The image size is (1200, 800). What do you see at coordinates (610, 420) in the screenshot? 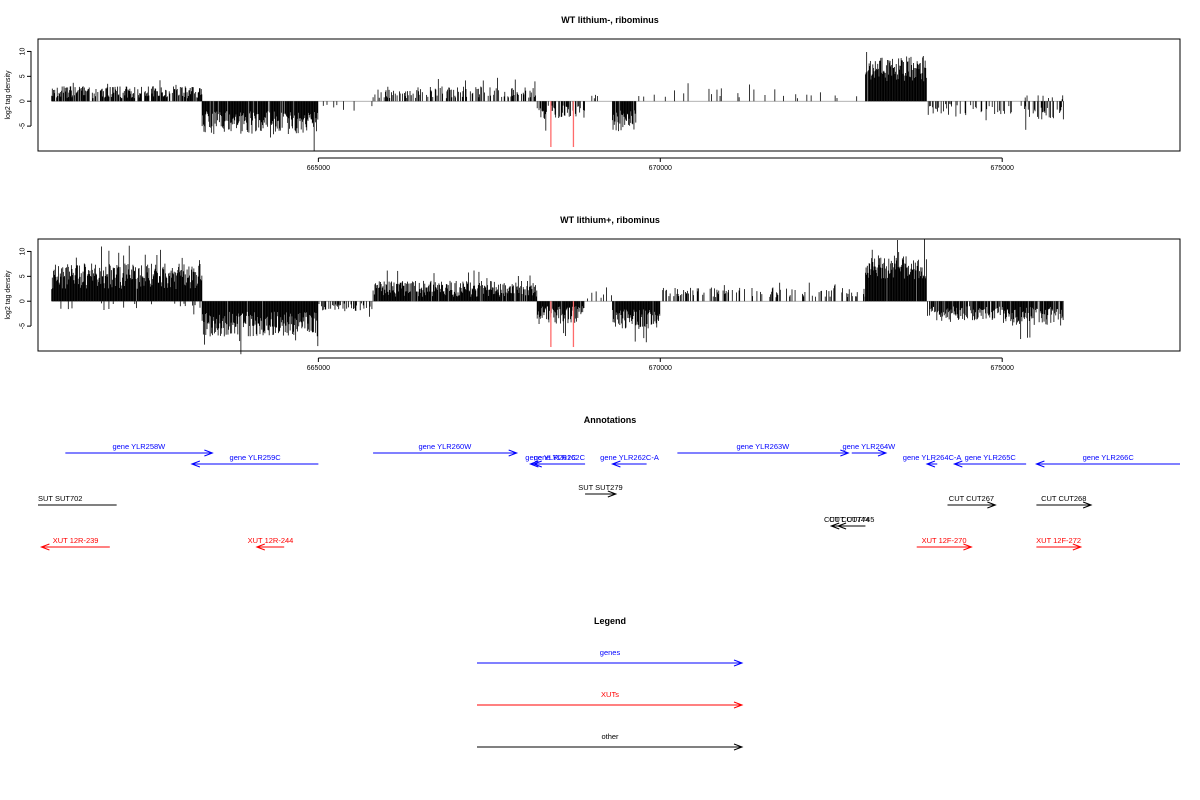
I see `annotations-title: Annotations` at bounding box center [610, 420].